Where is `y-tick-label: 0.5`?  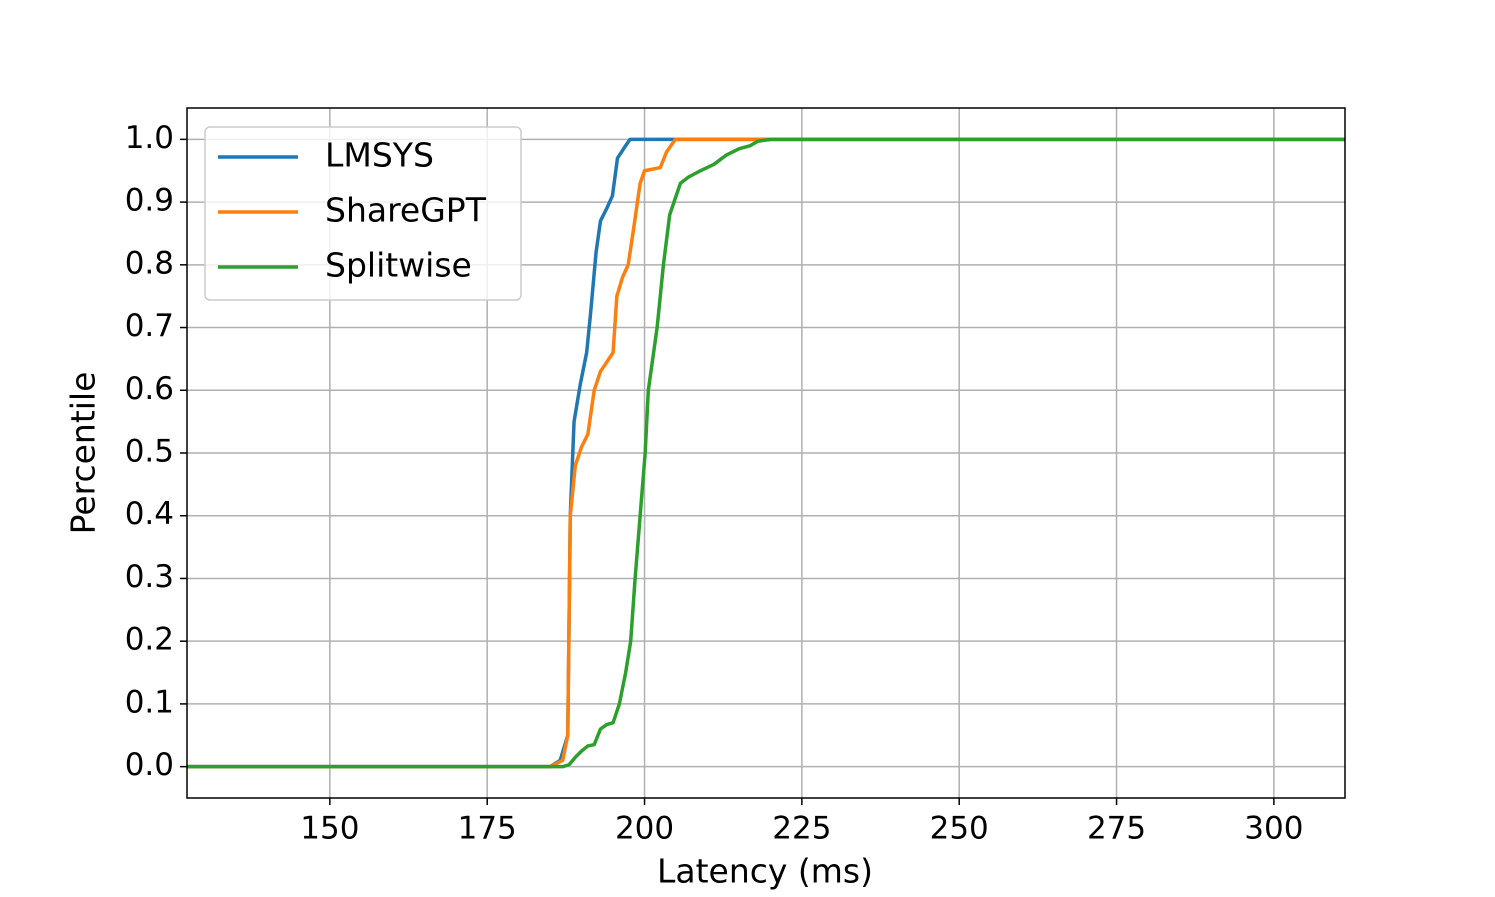 y-tick-label: 0.5 is located at coordinates (149, 452).